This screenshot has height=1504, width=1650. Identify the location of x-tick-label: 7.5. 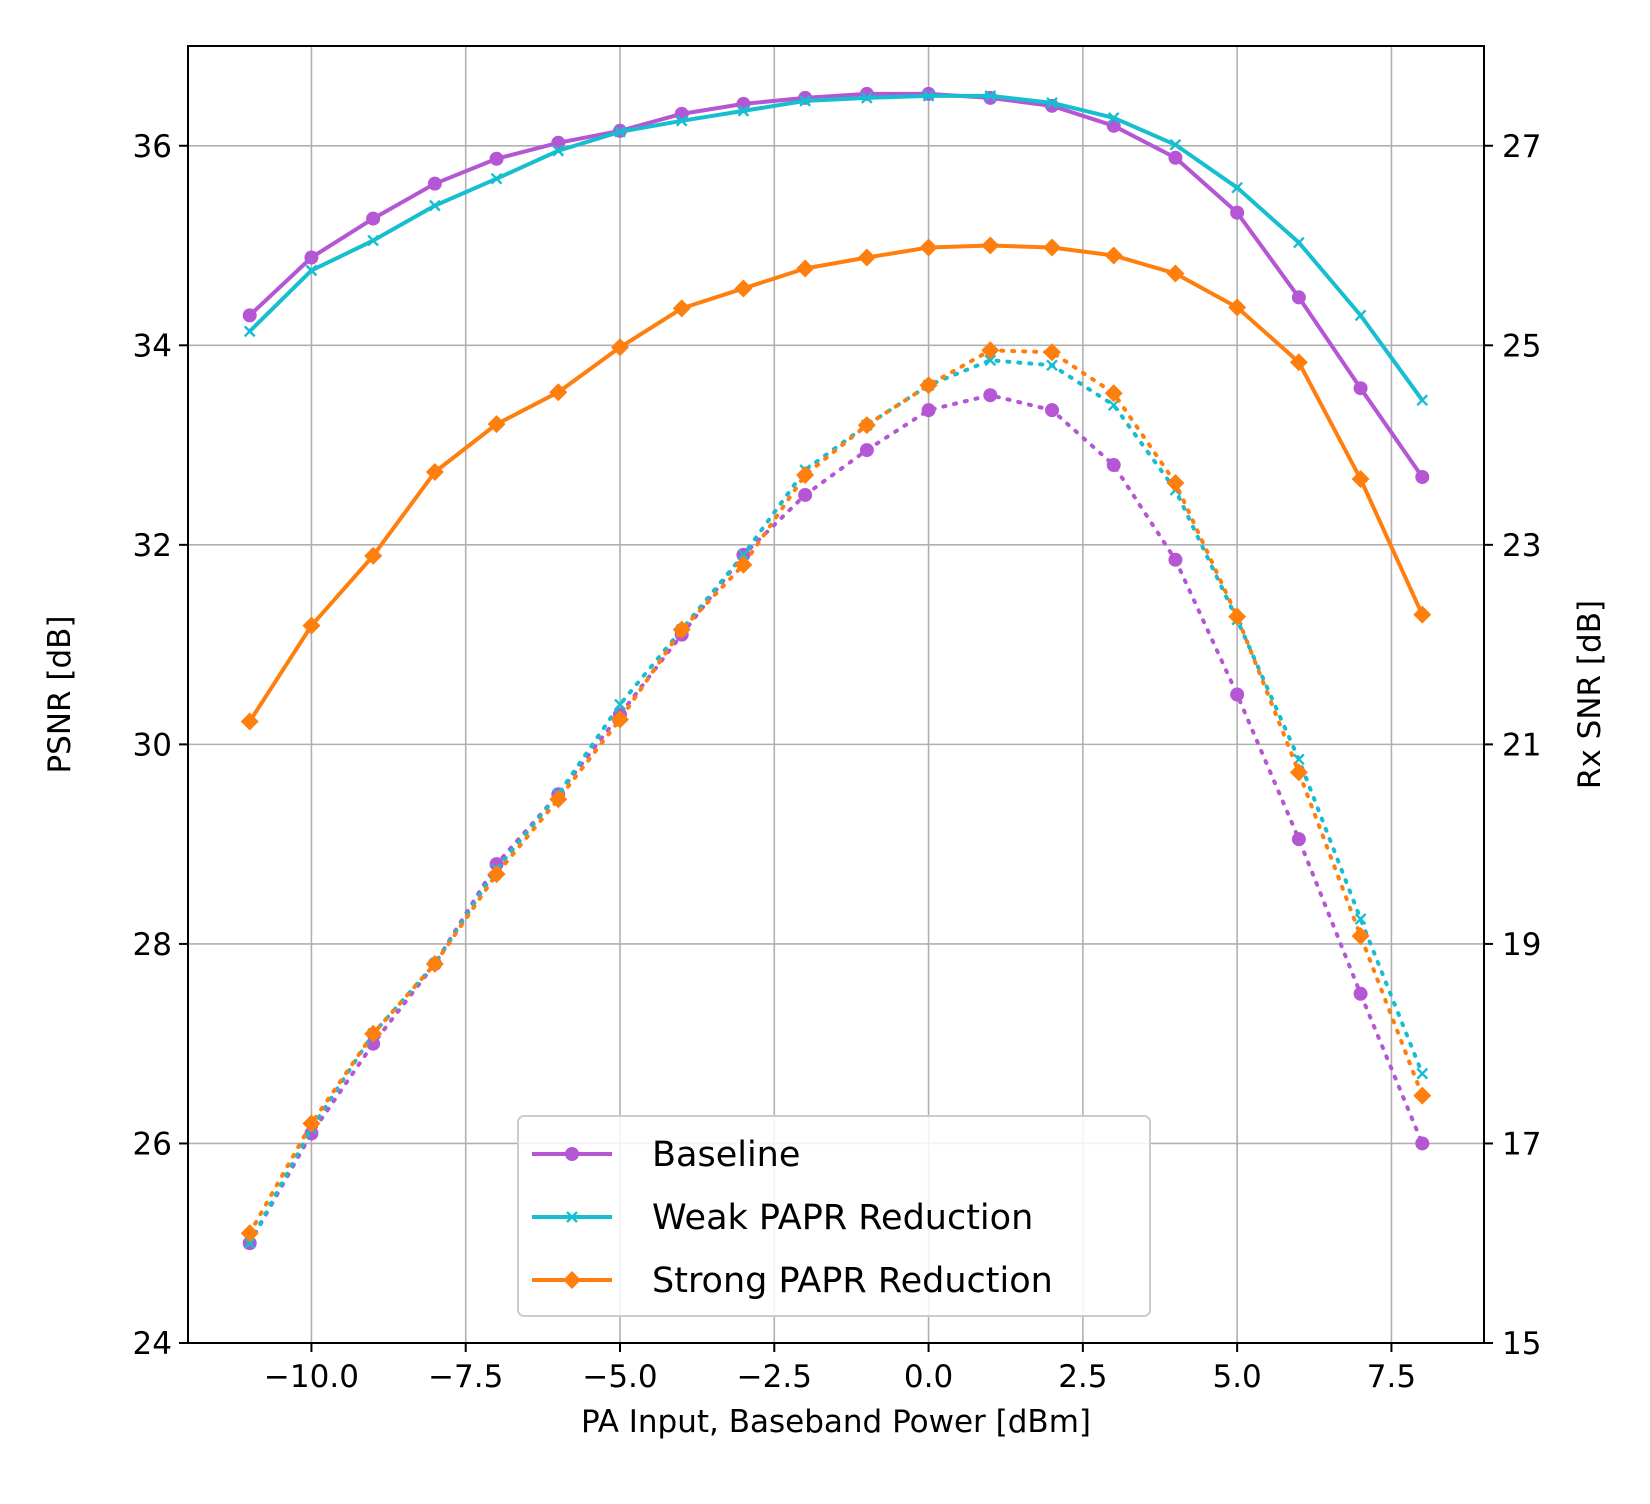
(1391, 1377).